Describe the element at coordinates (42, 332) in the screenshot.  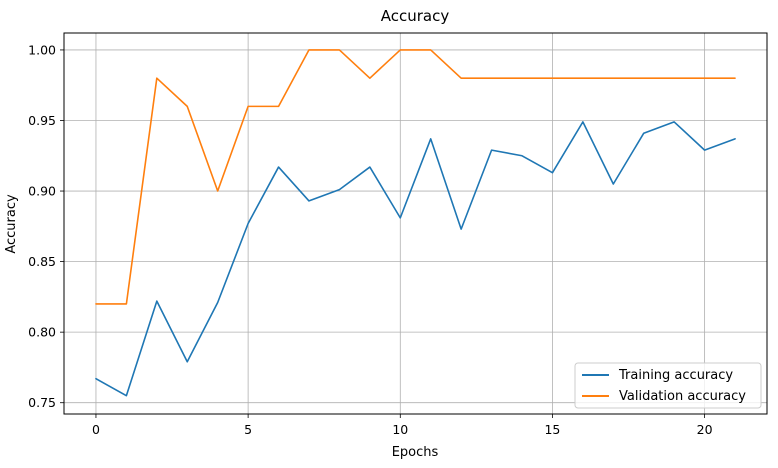
I see `y-tick-label: 0.80` at that location.